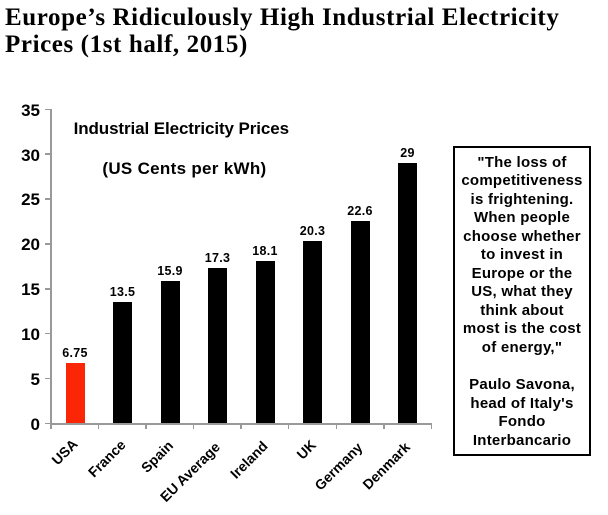  What do you see at coordinates (306, 450) in the screenshot?
I see `svg-text: UK` at bounding box center [306, 450].